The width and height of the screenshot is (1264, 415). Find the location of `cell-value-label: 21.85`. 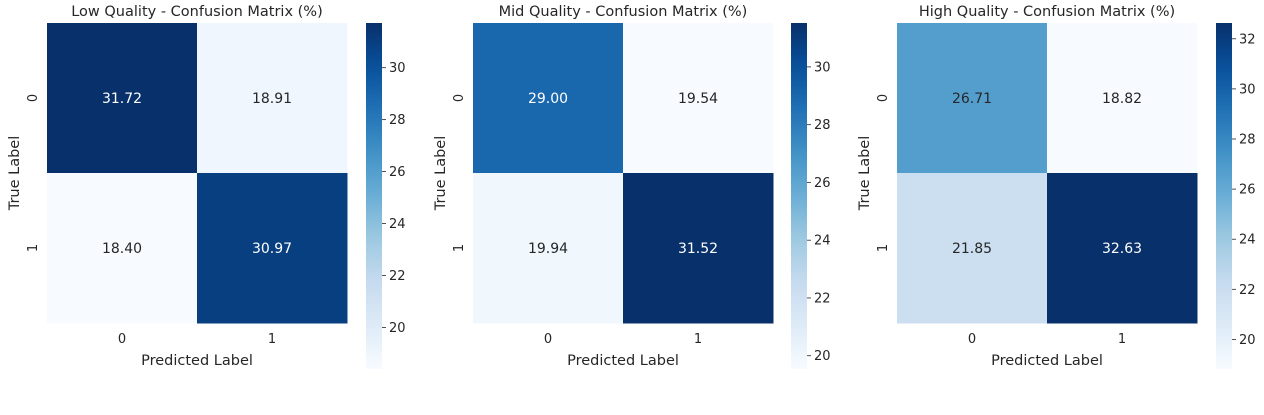

cell-value-label: 21.85 is located at coordinates (972, 249).